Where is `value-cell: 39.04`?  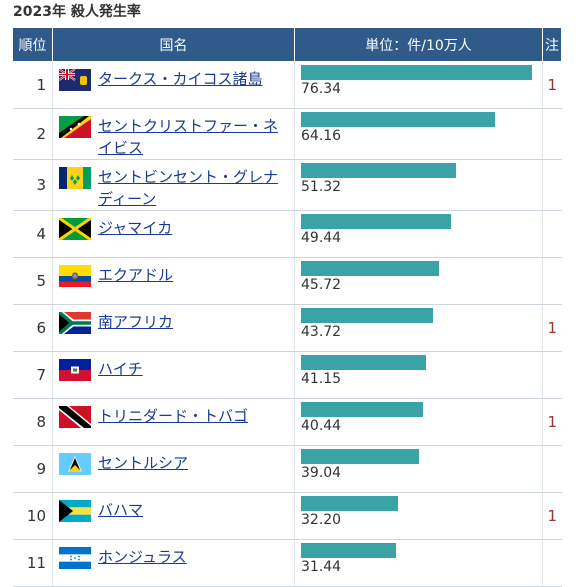
value-cell: 39.04 is located at coordinates (418, 469).